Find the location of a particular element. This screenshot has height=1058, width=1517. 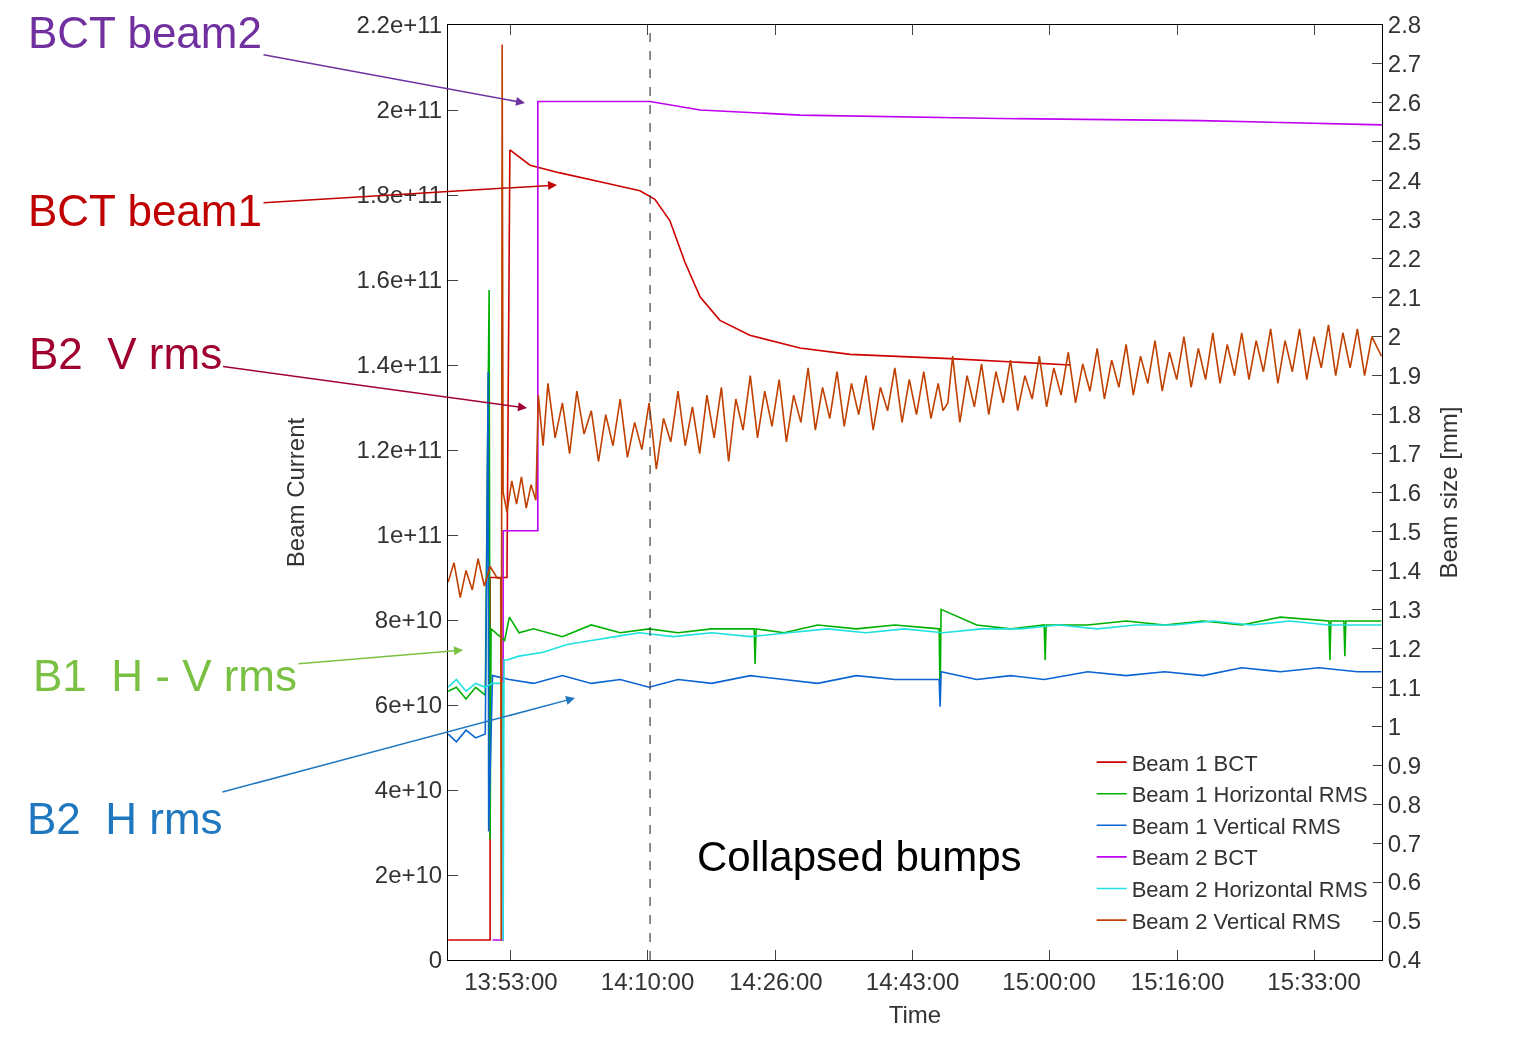

x-tick-label: 14:43:00 is located at coordinates (912, 981).